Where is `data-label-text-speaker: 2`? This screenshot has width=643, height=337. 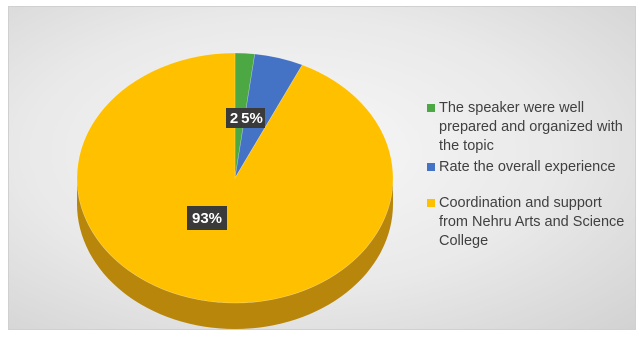
data-label-text-speaker: 2 is located at coordinates (234, 118).